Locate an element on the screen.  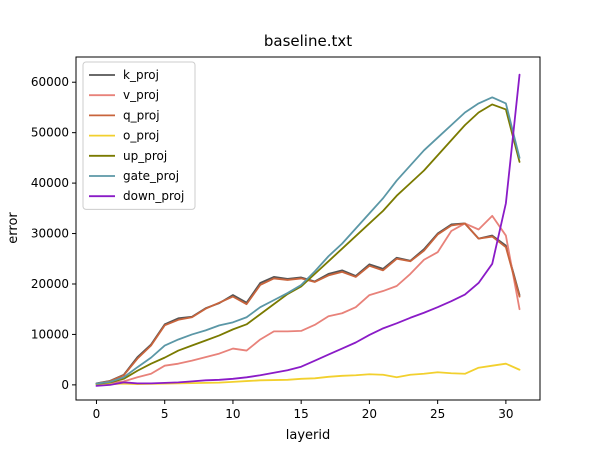
y-tick-label: 10000 is located at coordinates (50, 334).